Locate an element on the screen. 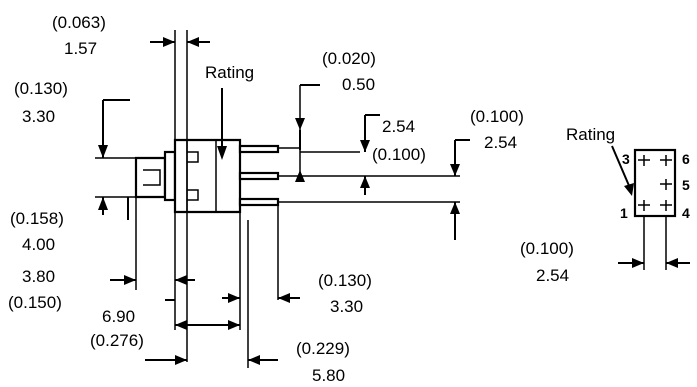 The image size is (697, 387). dim-11-mm: 2.54 is located at coordinates (552, 275).